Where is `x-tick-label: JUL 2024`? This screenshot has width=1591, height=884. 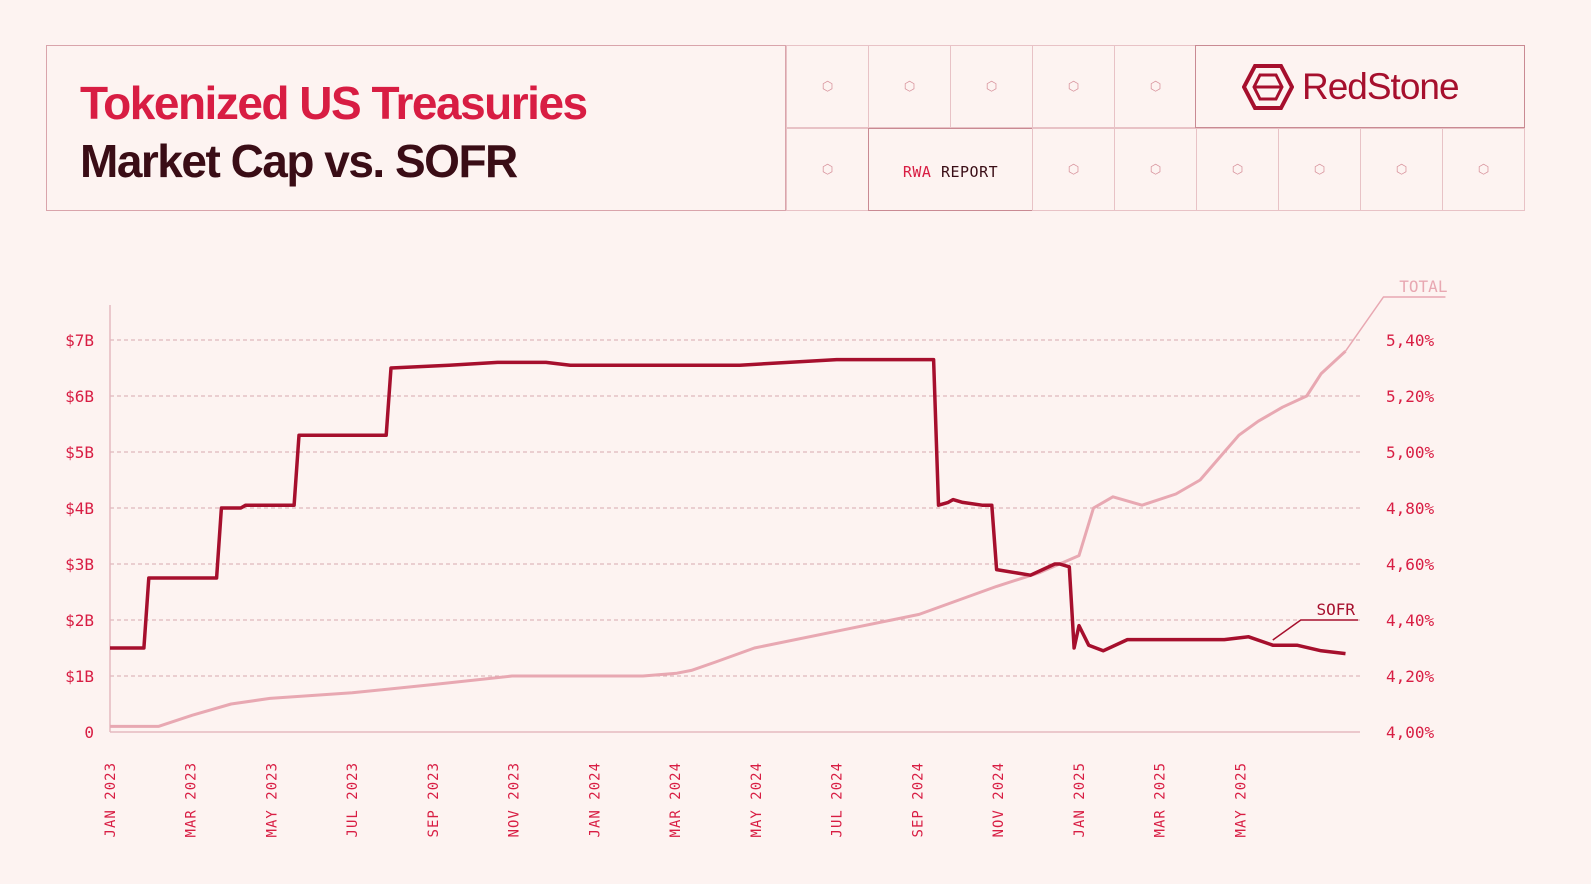
x-tick-label: JUL 2024 is located at coordinates (838, 799).